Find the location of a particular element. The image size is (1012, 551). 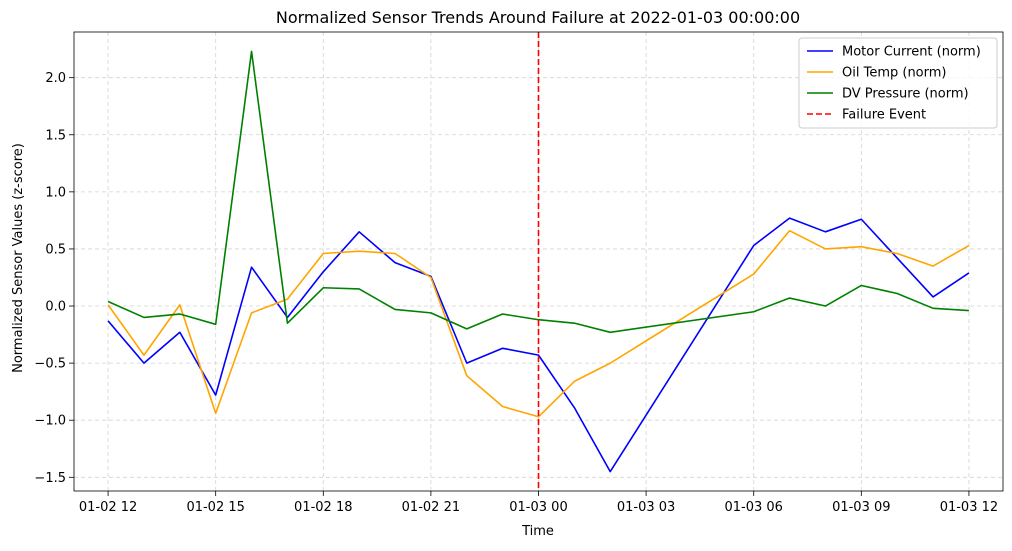

x-tick-label: 01-03 12 is located at coordinates (969, 507).